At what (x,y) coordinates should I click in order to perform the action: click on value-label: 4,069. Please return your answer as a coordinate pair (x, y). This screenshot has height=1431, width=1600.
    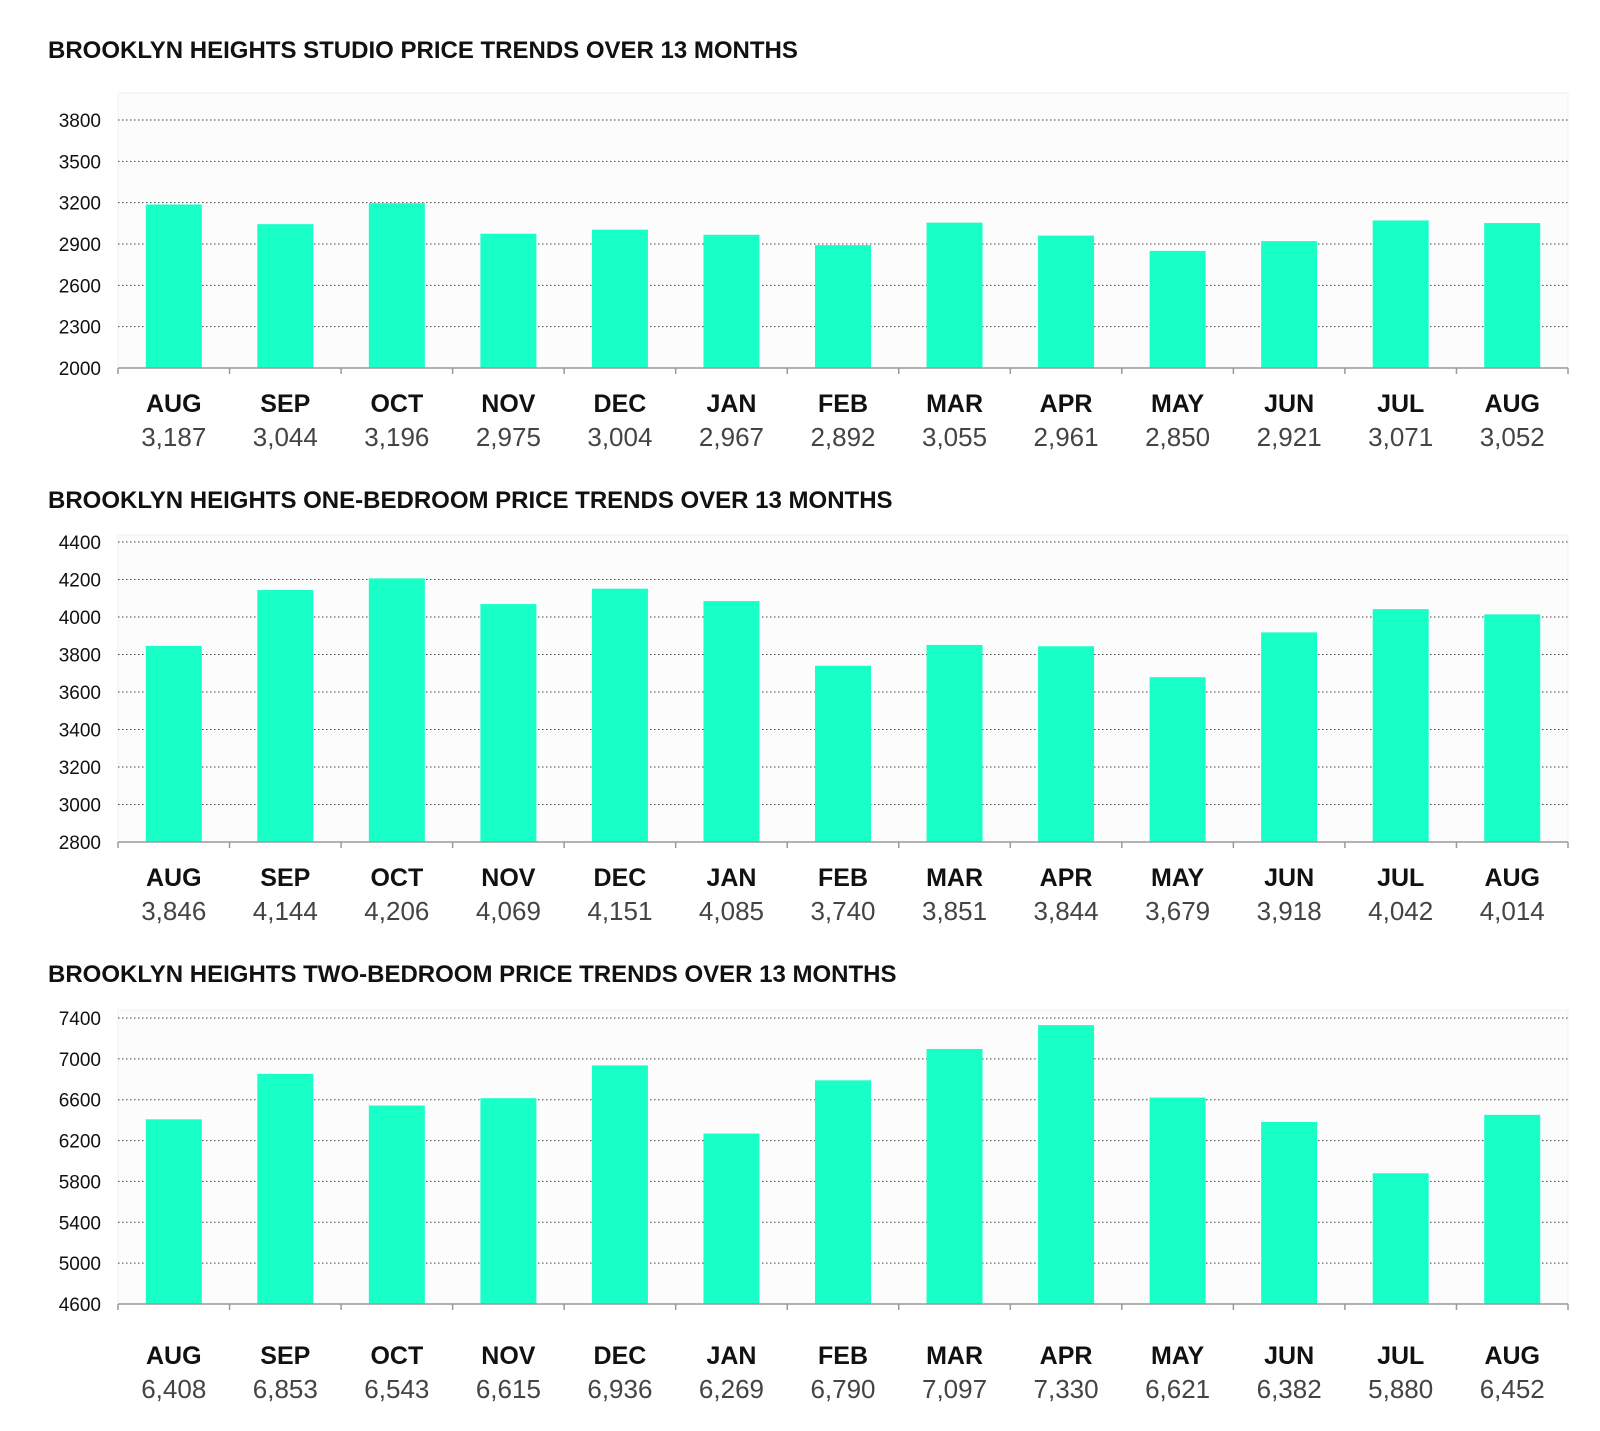
    Looking at the image, I should click on (508, 911).